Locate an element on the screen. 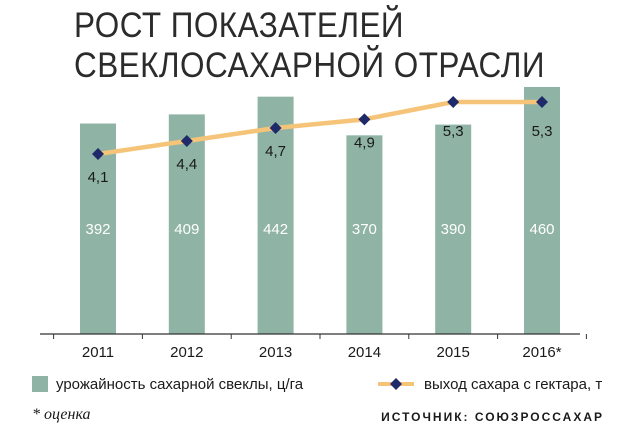 Image resolution: width=644 pixels, height=444 pixels. legend-line-swatch is located at coordinates (396, 384).